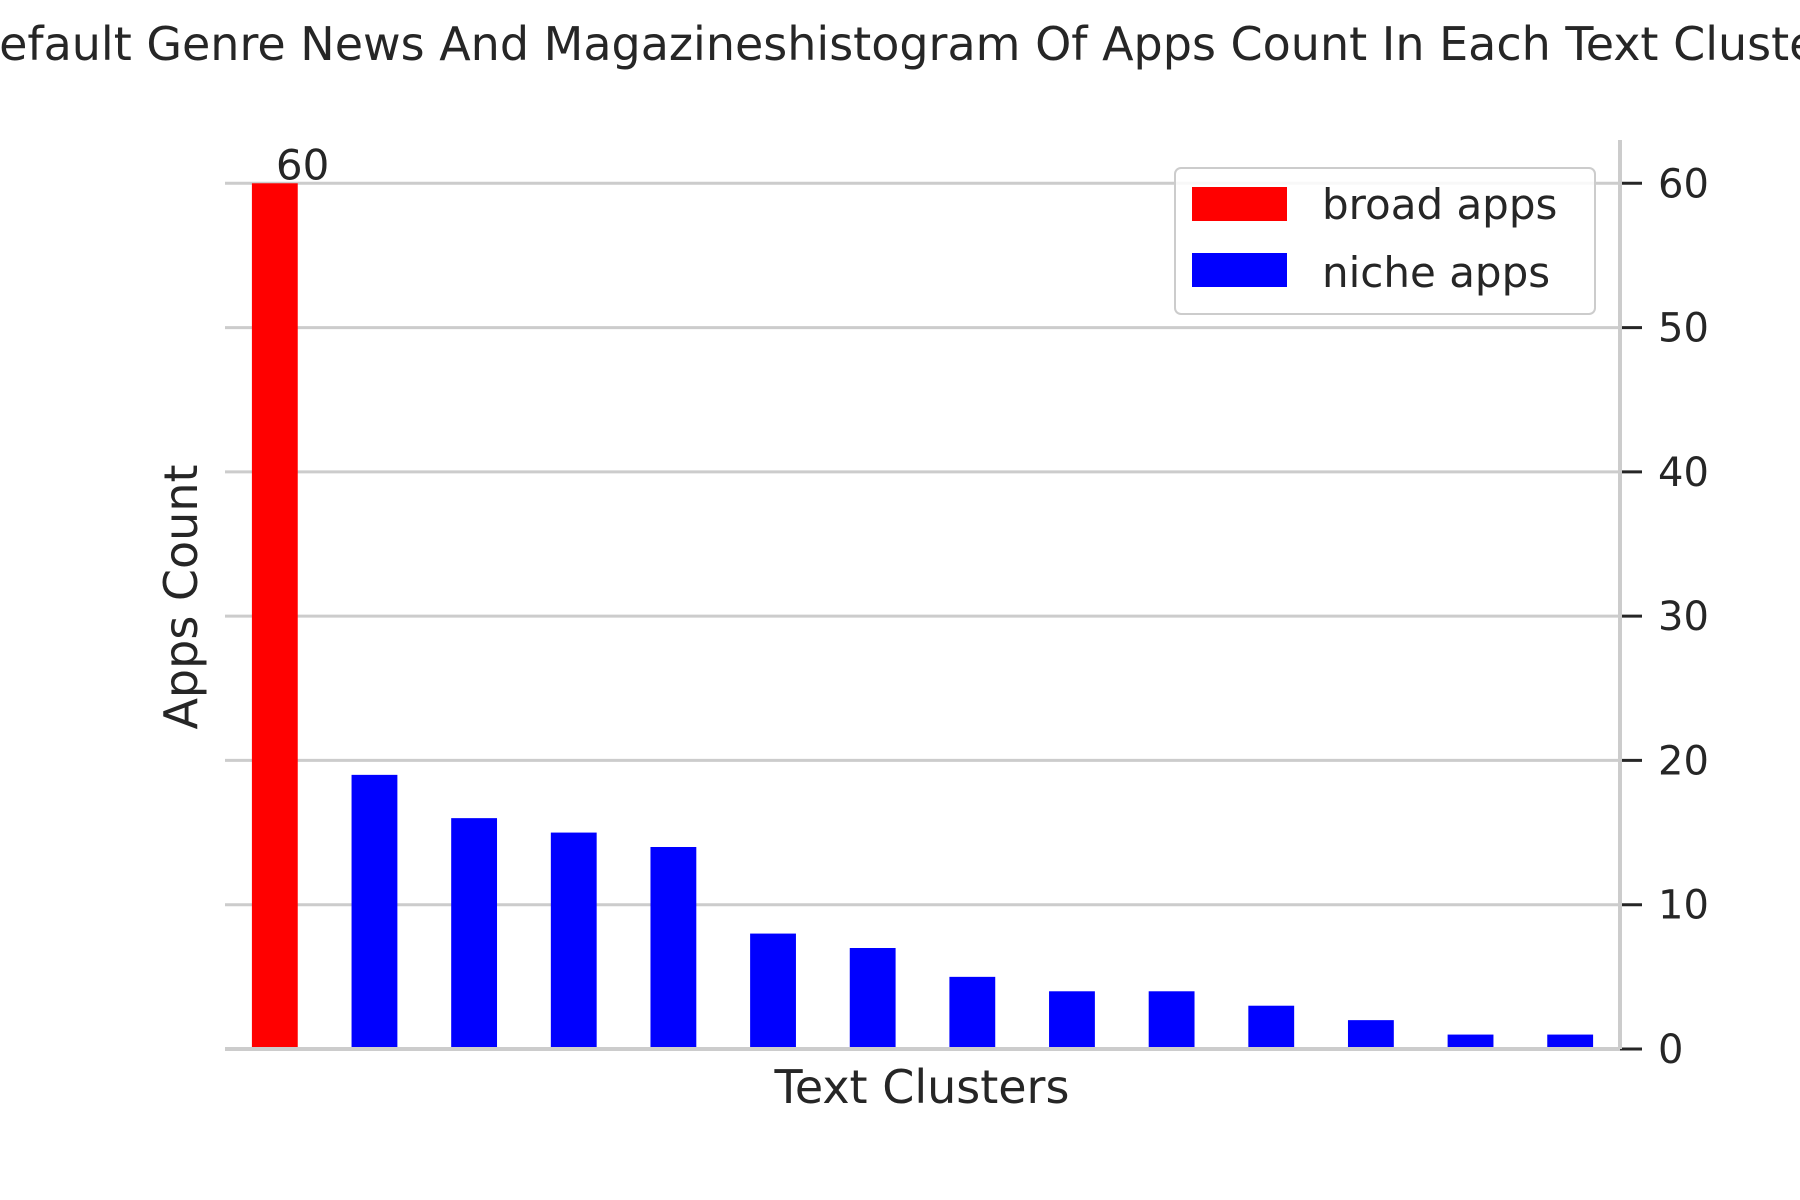 The image size is (1800, 1200). Describe the element at coordinates (1683, 761) in the screenshot. I see `y-tick-label: 20` at that location.